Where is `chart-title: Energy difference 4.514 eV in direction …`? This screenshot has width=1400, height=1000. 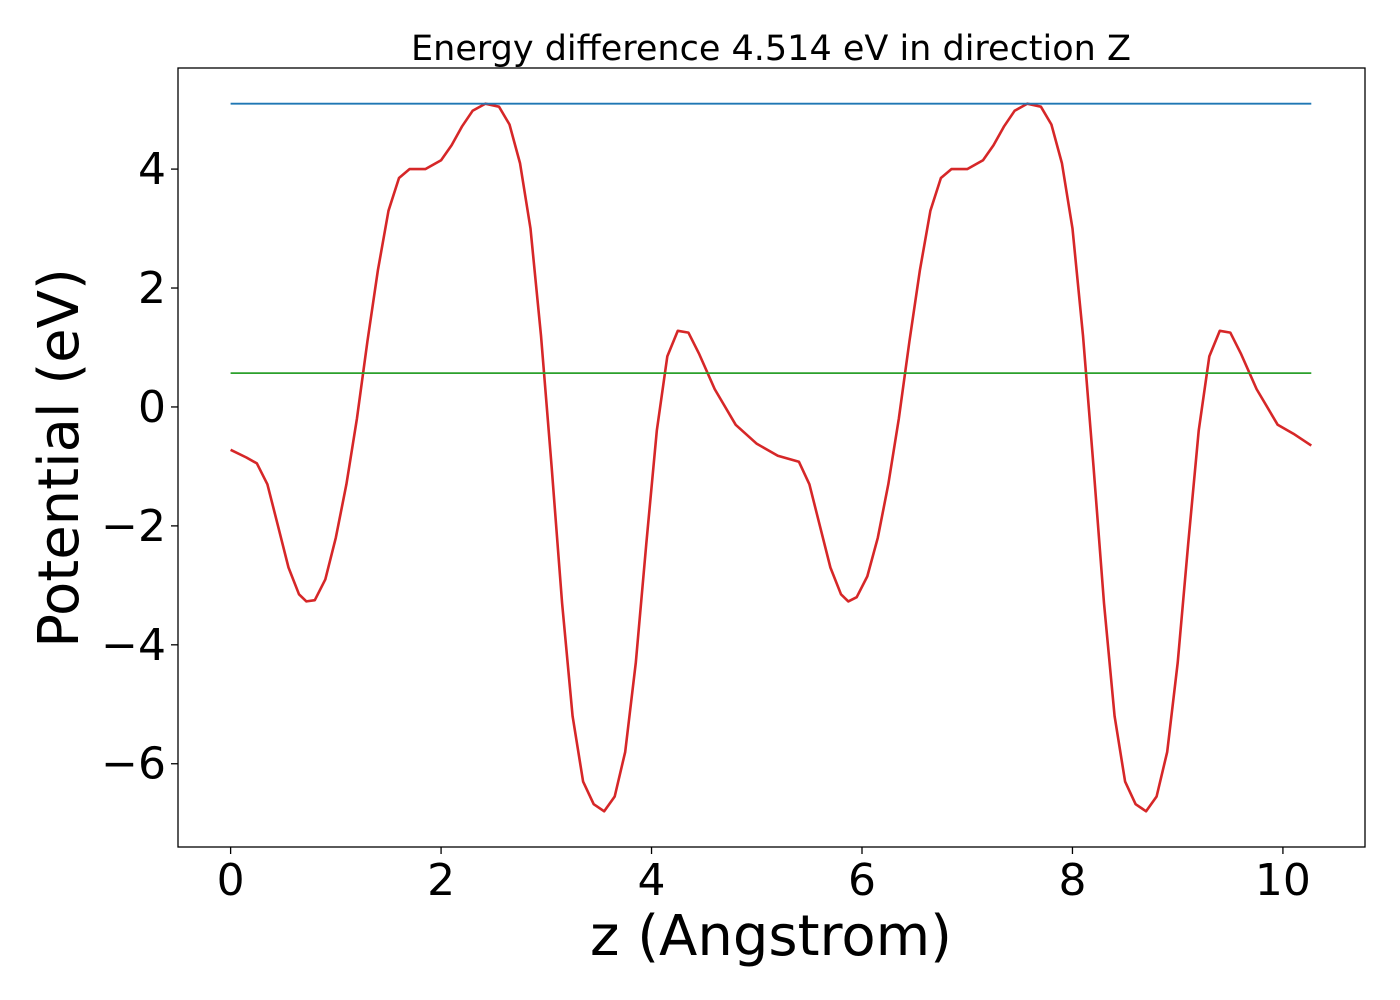 chart-title: Energy difference 4.514 eV in direction … is located at coordinates (771, 49).